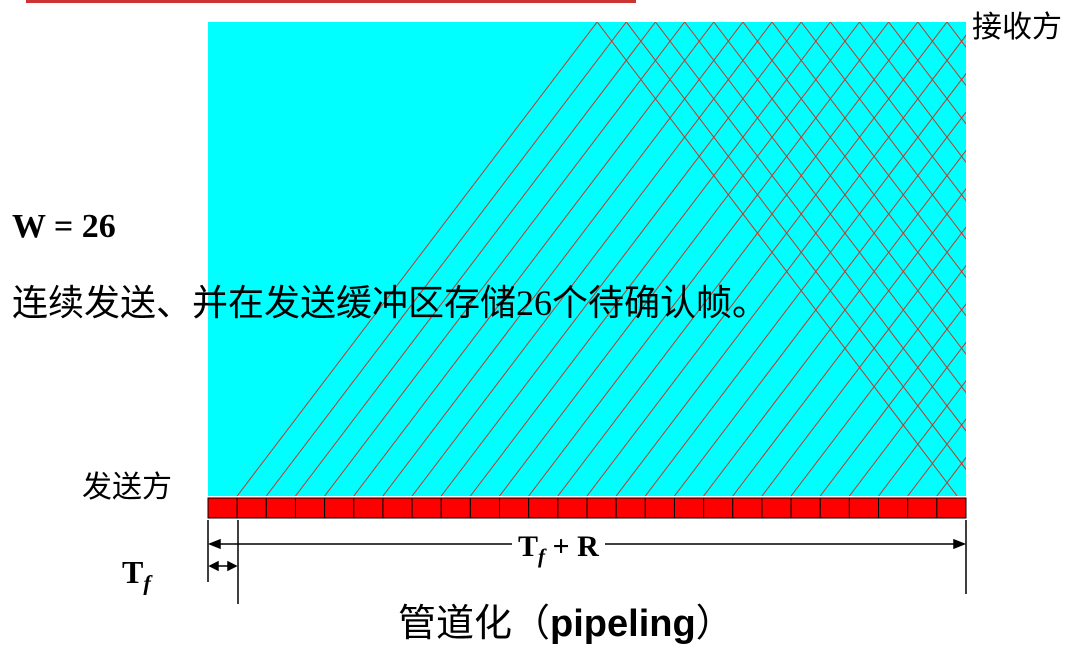 This screenshot has height=647, width=1078. I want to click on sender-label: 发送方, so click(127, 487).